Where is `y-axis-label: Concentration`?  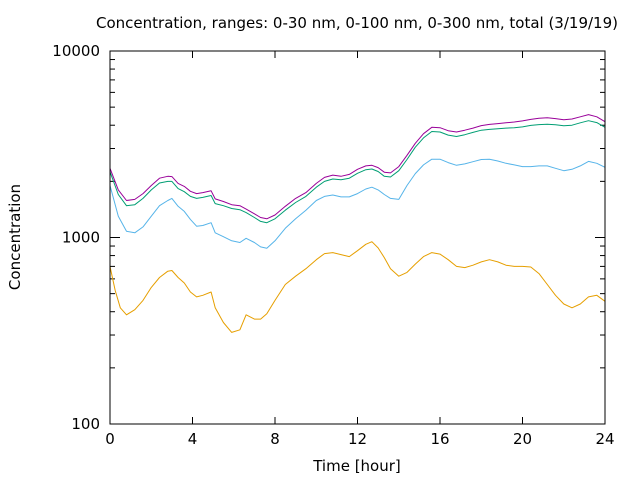 y-axis-label: Concentration is located at coordinates (15, 237).